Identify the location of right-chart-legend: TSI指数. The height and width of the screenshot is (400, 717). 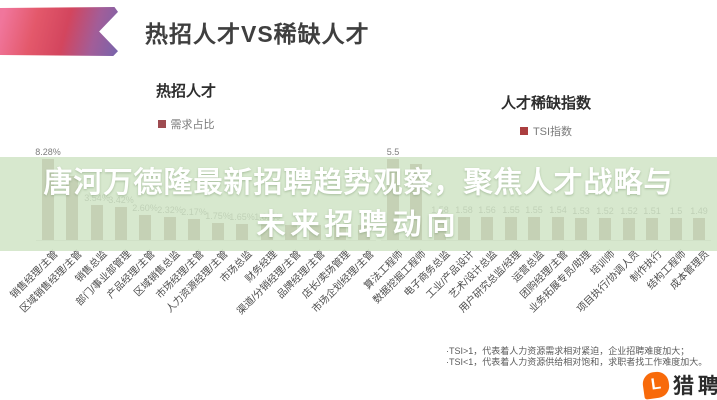
(546, 131).